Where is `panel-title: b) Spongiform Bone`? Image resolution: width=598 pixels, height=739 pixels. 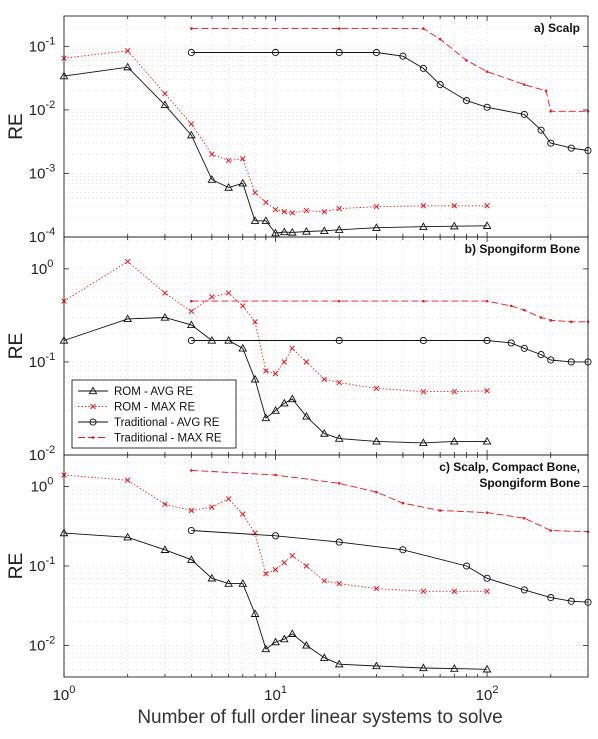 panel-title: b) Spongiform Bone is located at coordinates (523, 249).